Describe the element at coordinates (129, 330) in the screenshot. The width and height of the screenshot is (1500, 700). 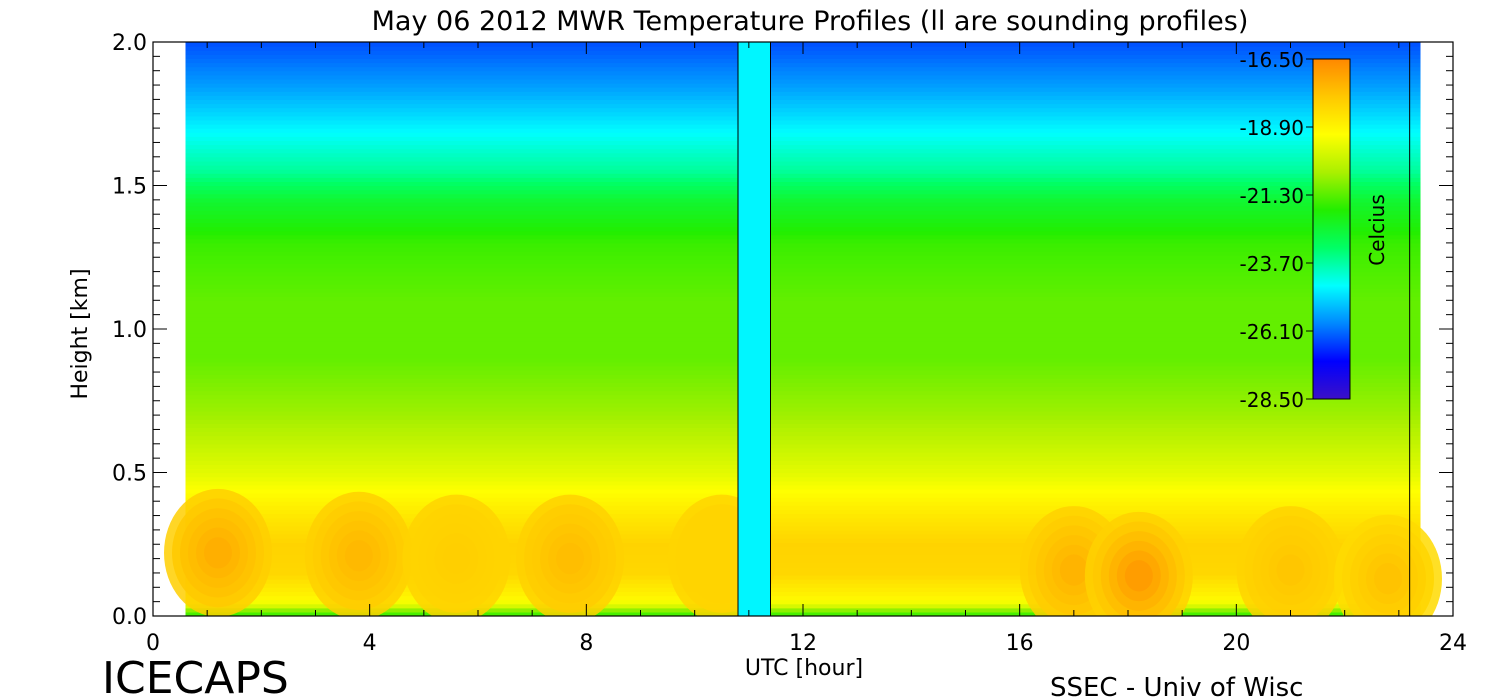
I see `y-tick-label: 1.0` at that location.